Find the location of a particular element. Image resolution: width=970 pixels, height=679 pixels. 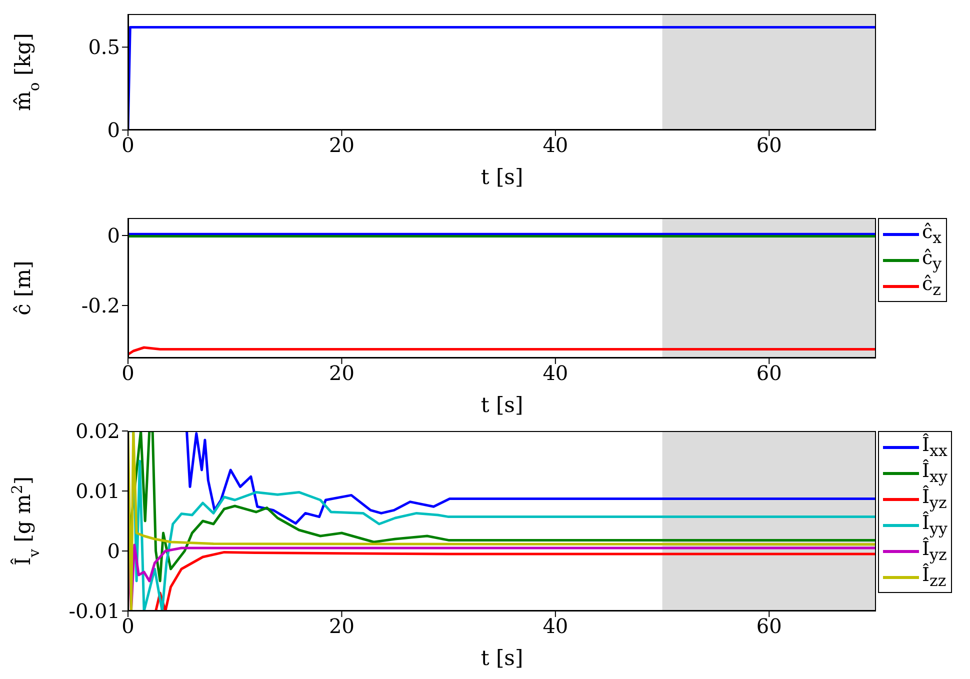

legend-label: Î$_{zz}$ is located at coordinates (934, 577).